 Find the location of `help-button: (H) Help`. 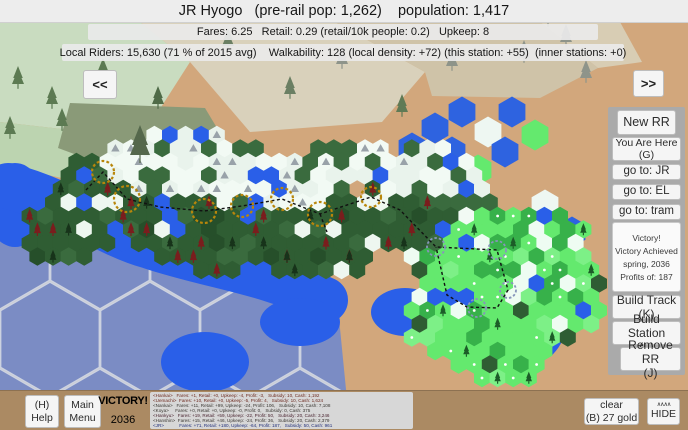

help-button: (H) Help is located at coordinates (42, 411).